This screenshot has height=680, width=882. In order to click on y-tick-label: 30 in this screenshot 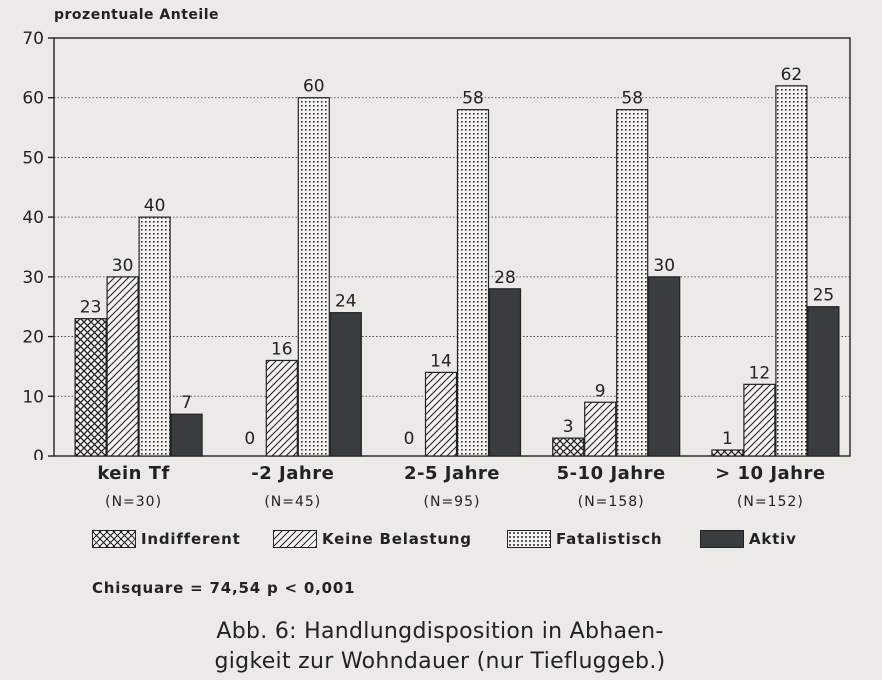, I will do `click(33, 278)`.